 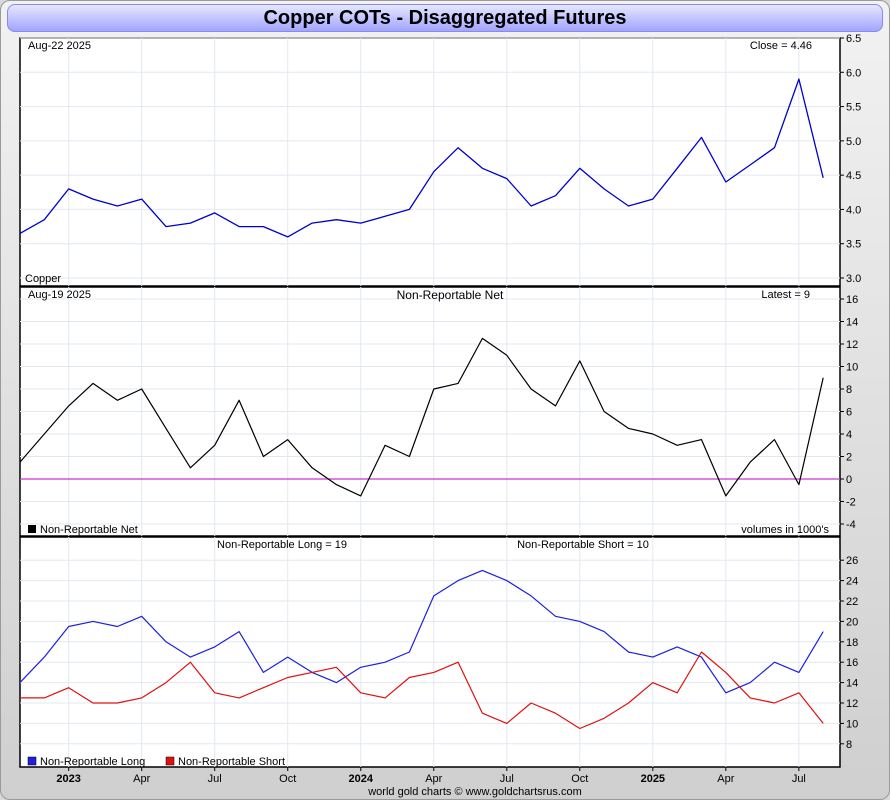 What do you see at coordinates (853, 142) in the screenshot?
I see `price-y-tick-label: 5.0` at bounding box center [853, 142].